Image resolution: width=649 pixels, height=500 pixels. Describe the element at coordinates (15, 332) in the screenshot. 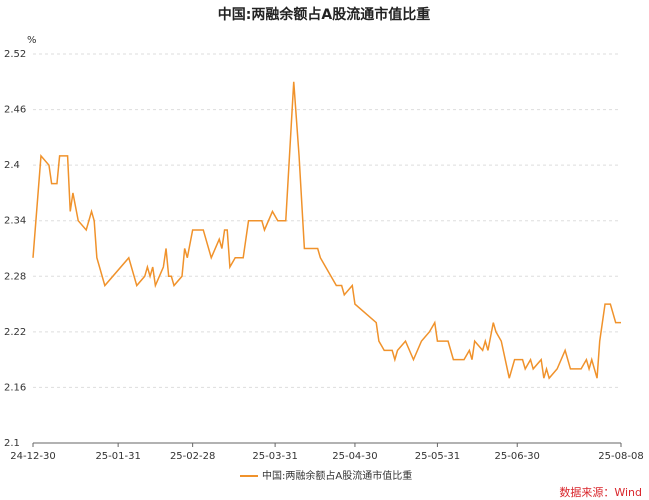

I see `y-tick-label: 2.22` at that location.